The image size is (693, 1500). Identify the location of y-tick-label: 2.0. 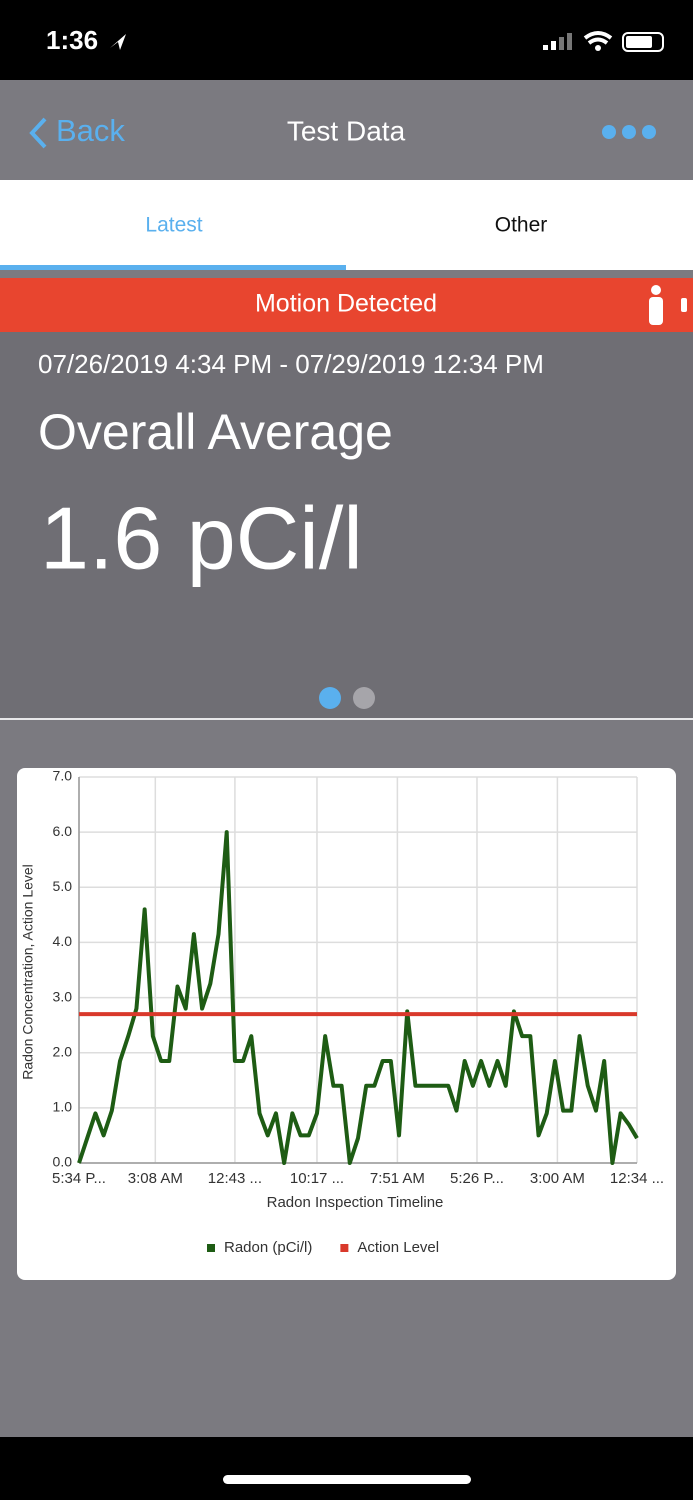
(63, 1051).